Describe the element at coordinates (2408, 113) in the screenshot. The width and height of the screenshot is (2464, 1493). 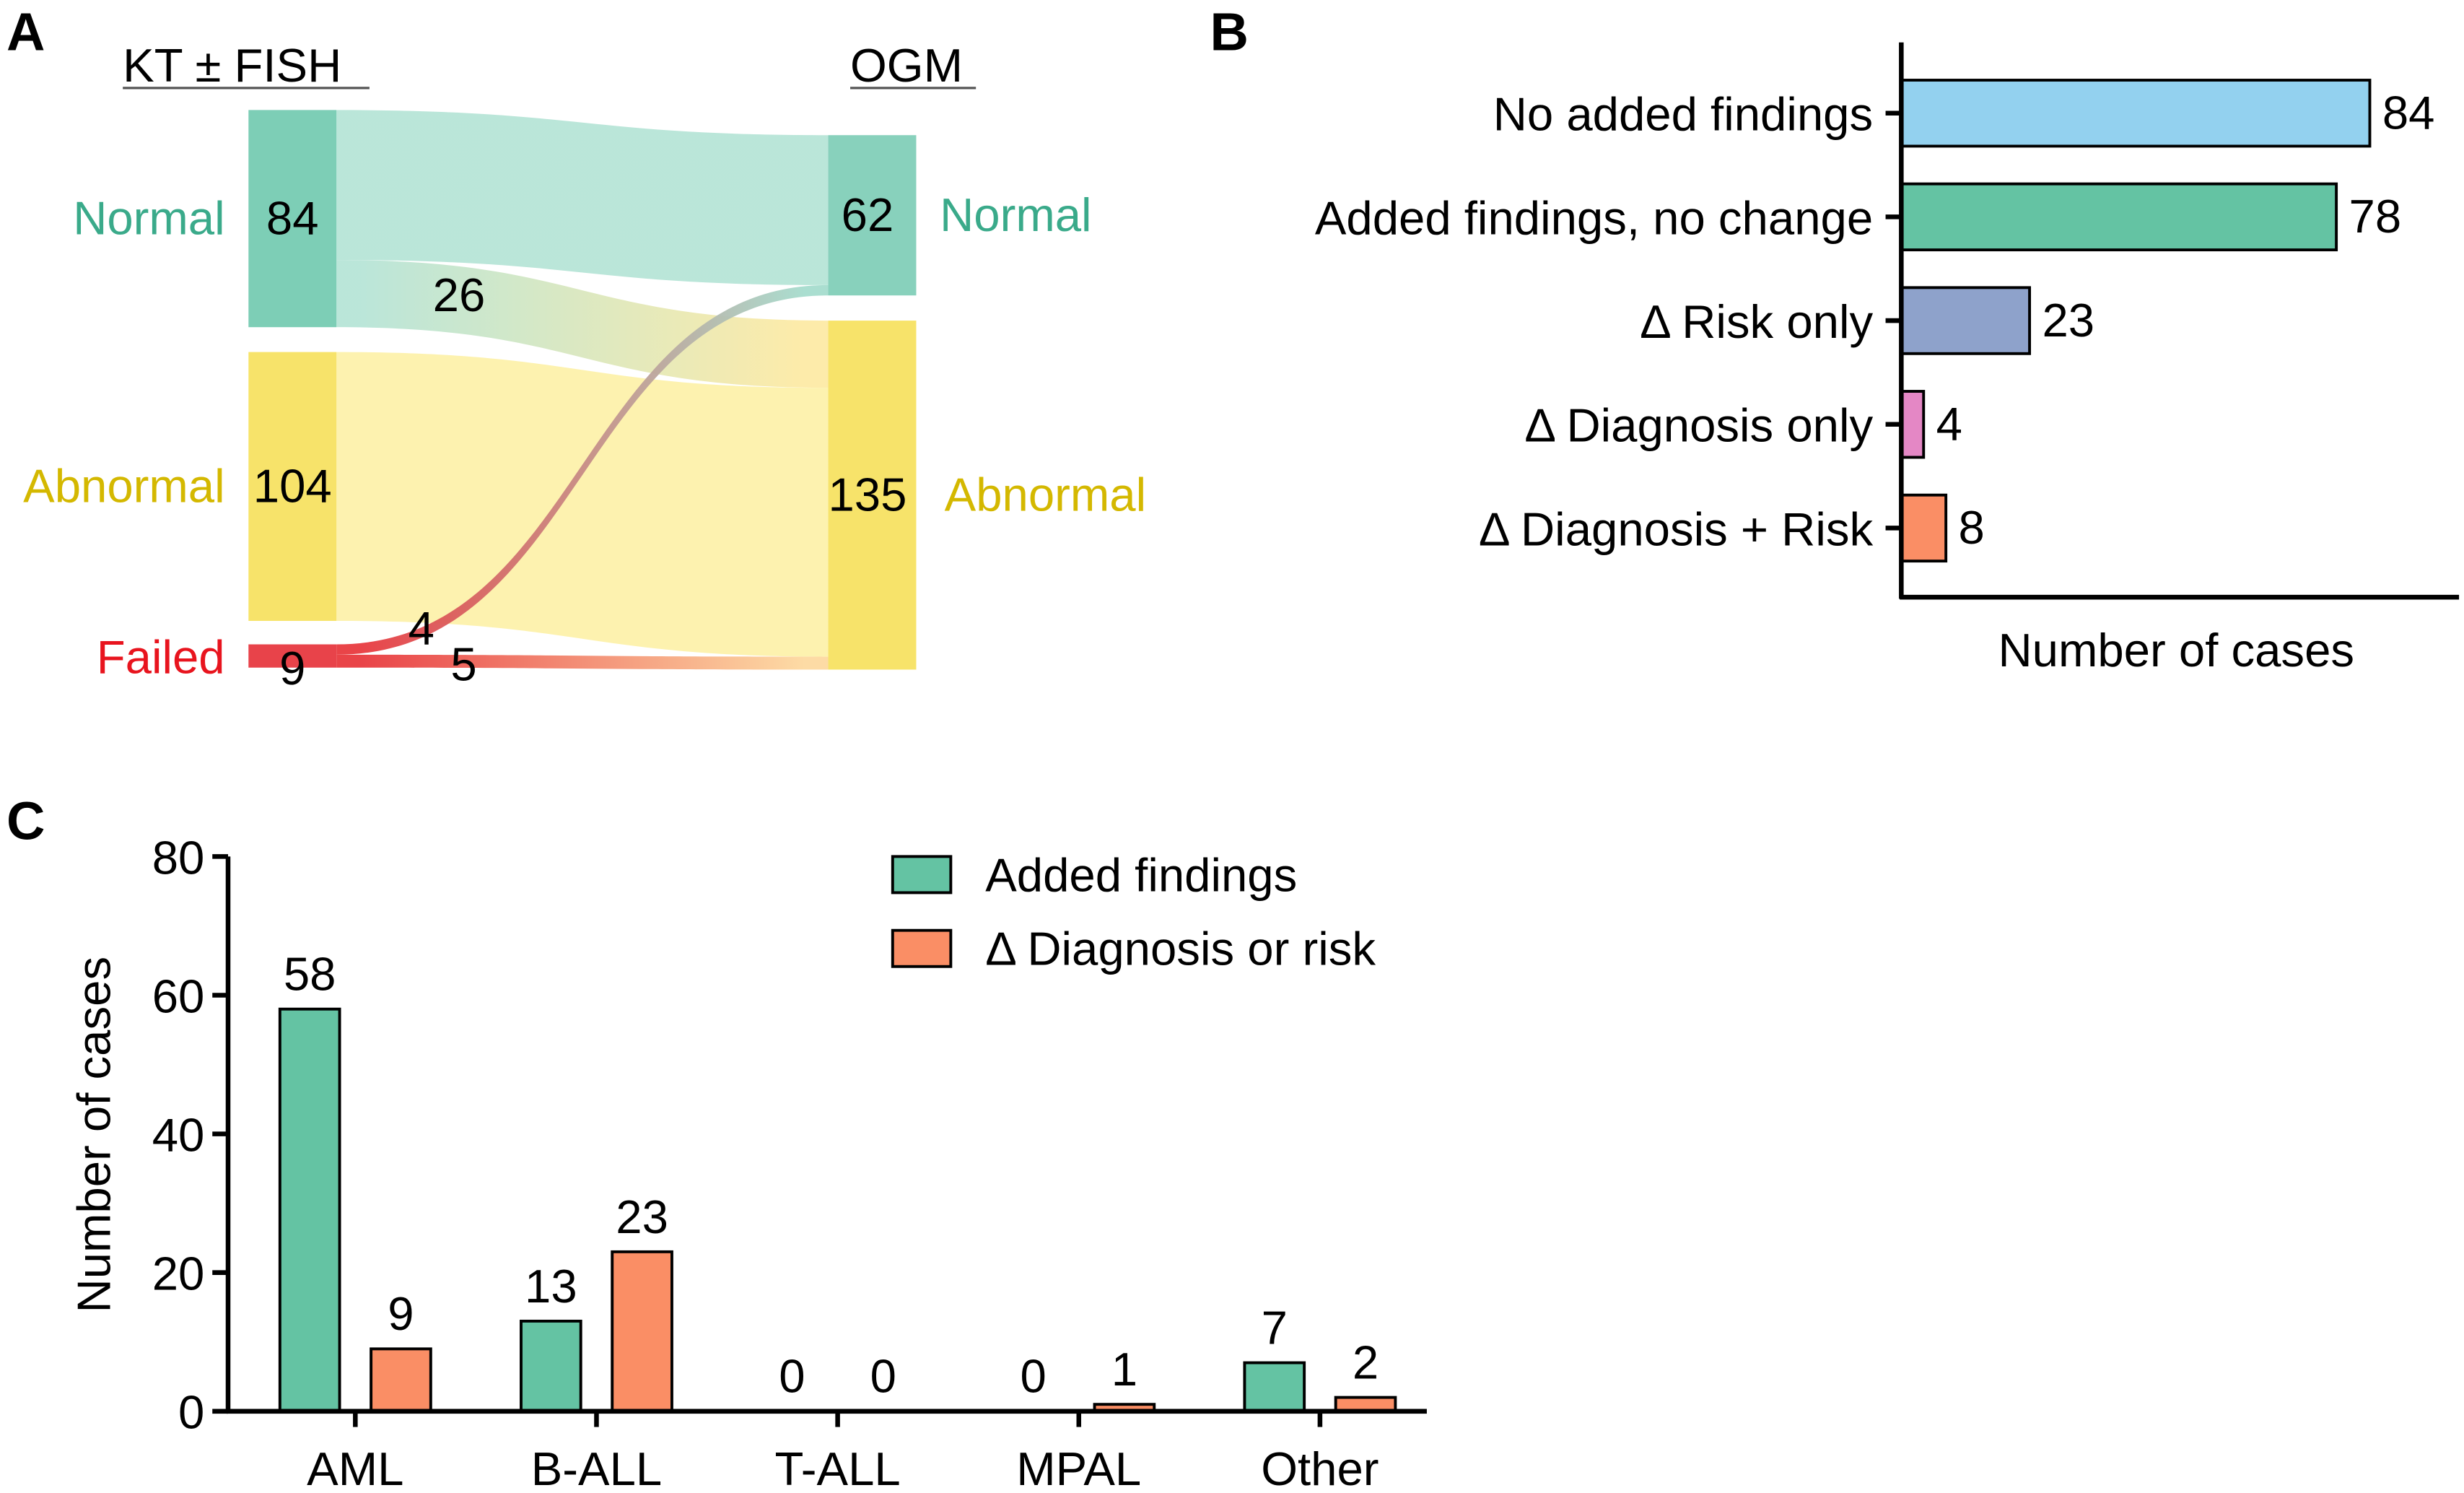
I see `value-label: 84` at that location.